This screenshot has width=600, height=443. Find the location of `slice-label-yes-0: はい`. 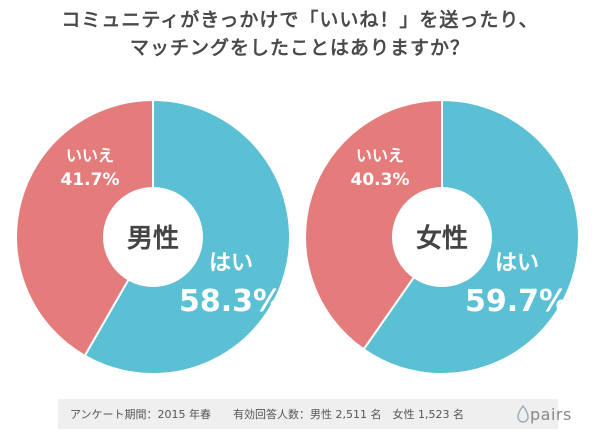

slice-label-yes-0: はい is located at coordinates (231, 263).